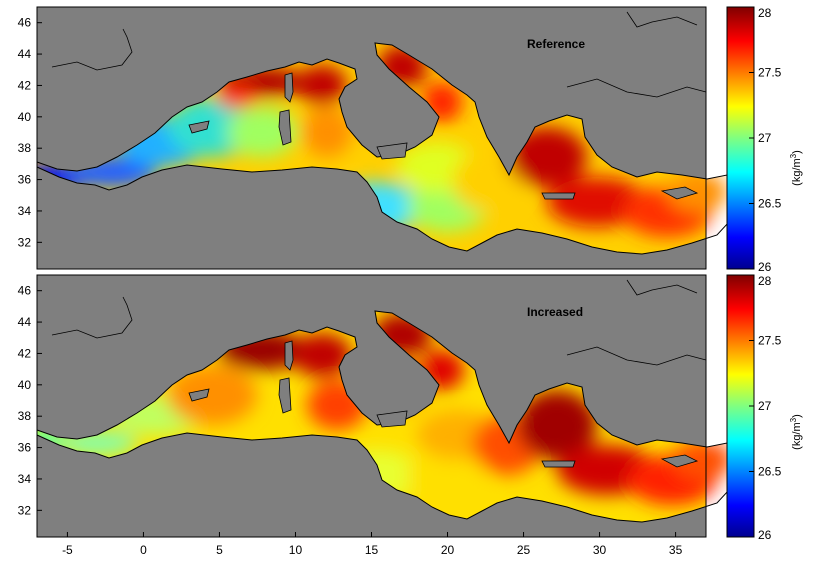  I want to click on x-tick-label: 25, so click(524, 550).